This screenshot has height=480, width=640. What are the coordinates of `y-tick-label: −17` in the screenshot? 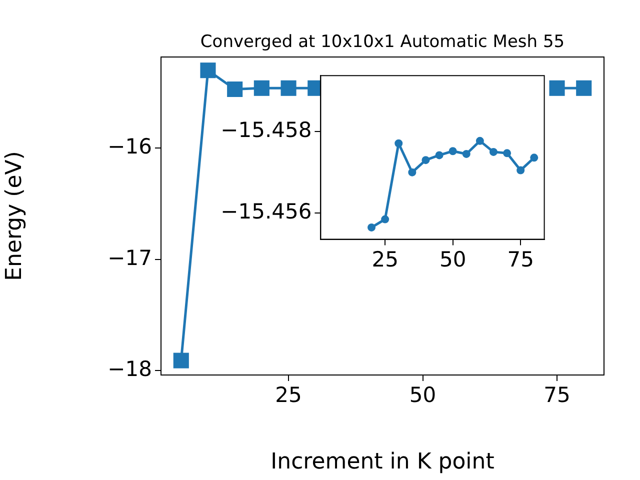 It's located at (130, 258).